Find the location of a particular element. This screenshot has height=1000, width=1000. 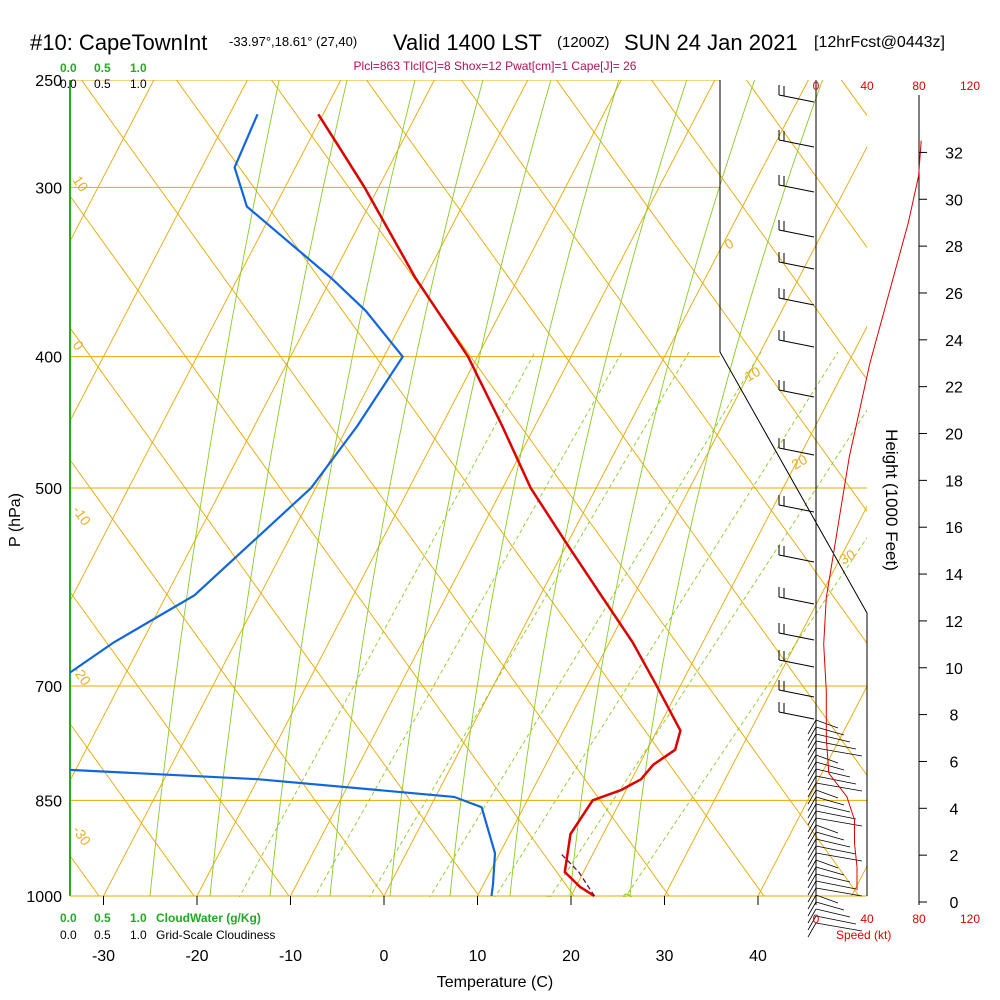

isotherm-label: 30 is located at coordinates (848, 557).